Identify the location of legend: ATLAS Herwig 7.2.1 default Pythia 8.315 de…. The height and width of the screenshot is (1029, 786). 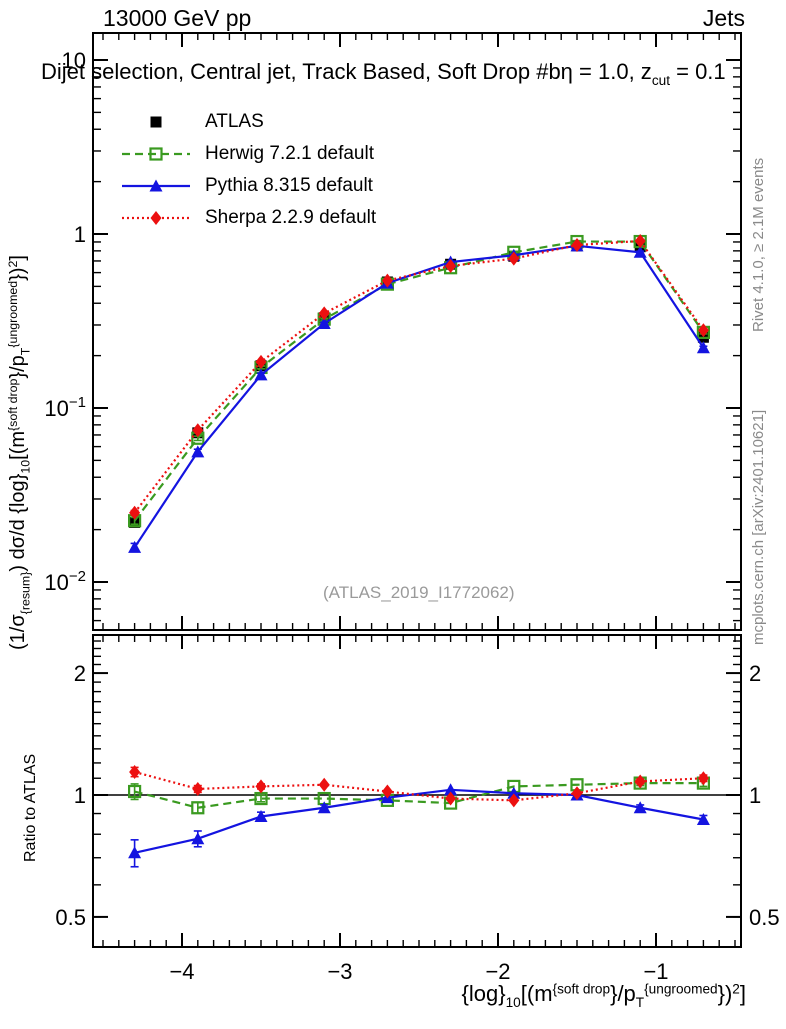
(248, 170).